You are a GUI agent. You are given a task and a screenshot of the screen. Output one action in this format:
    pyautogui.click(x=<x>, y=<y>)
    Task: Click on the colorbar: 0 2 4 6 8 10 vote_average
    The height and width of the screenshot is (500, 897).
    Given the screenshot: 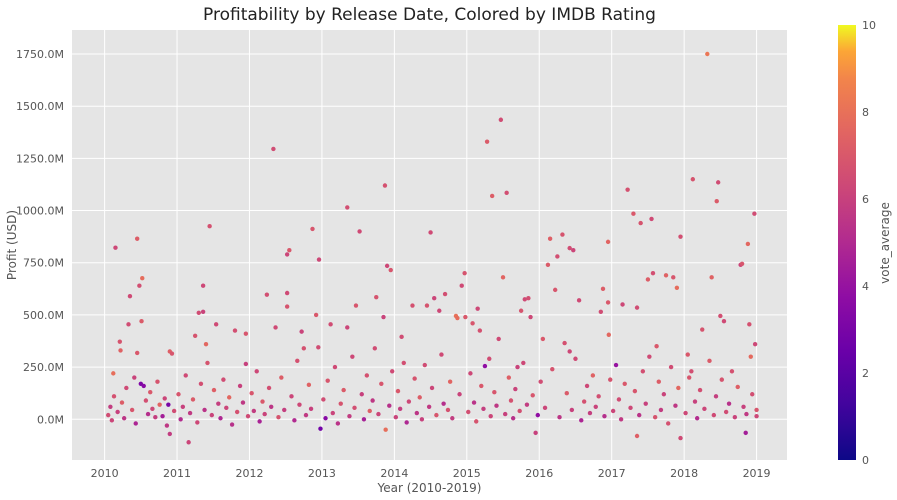 What is the action you would take?
    pyautogui.click(x=865, y=243)
    